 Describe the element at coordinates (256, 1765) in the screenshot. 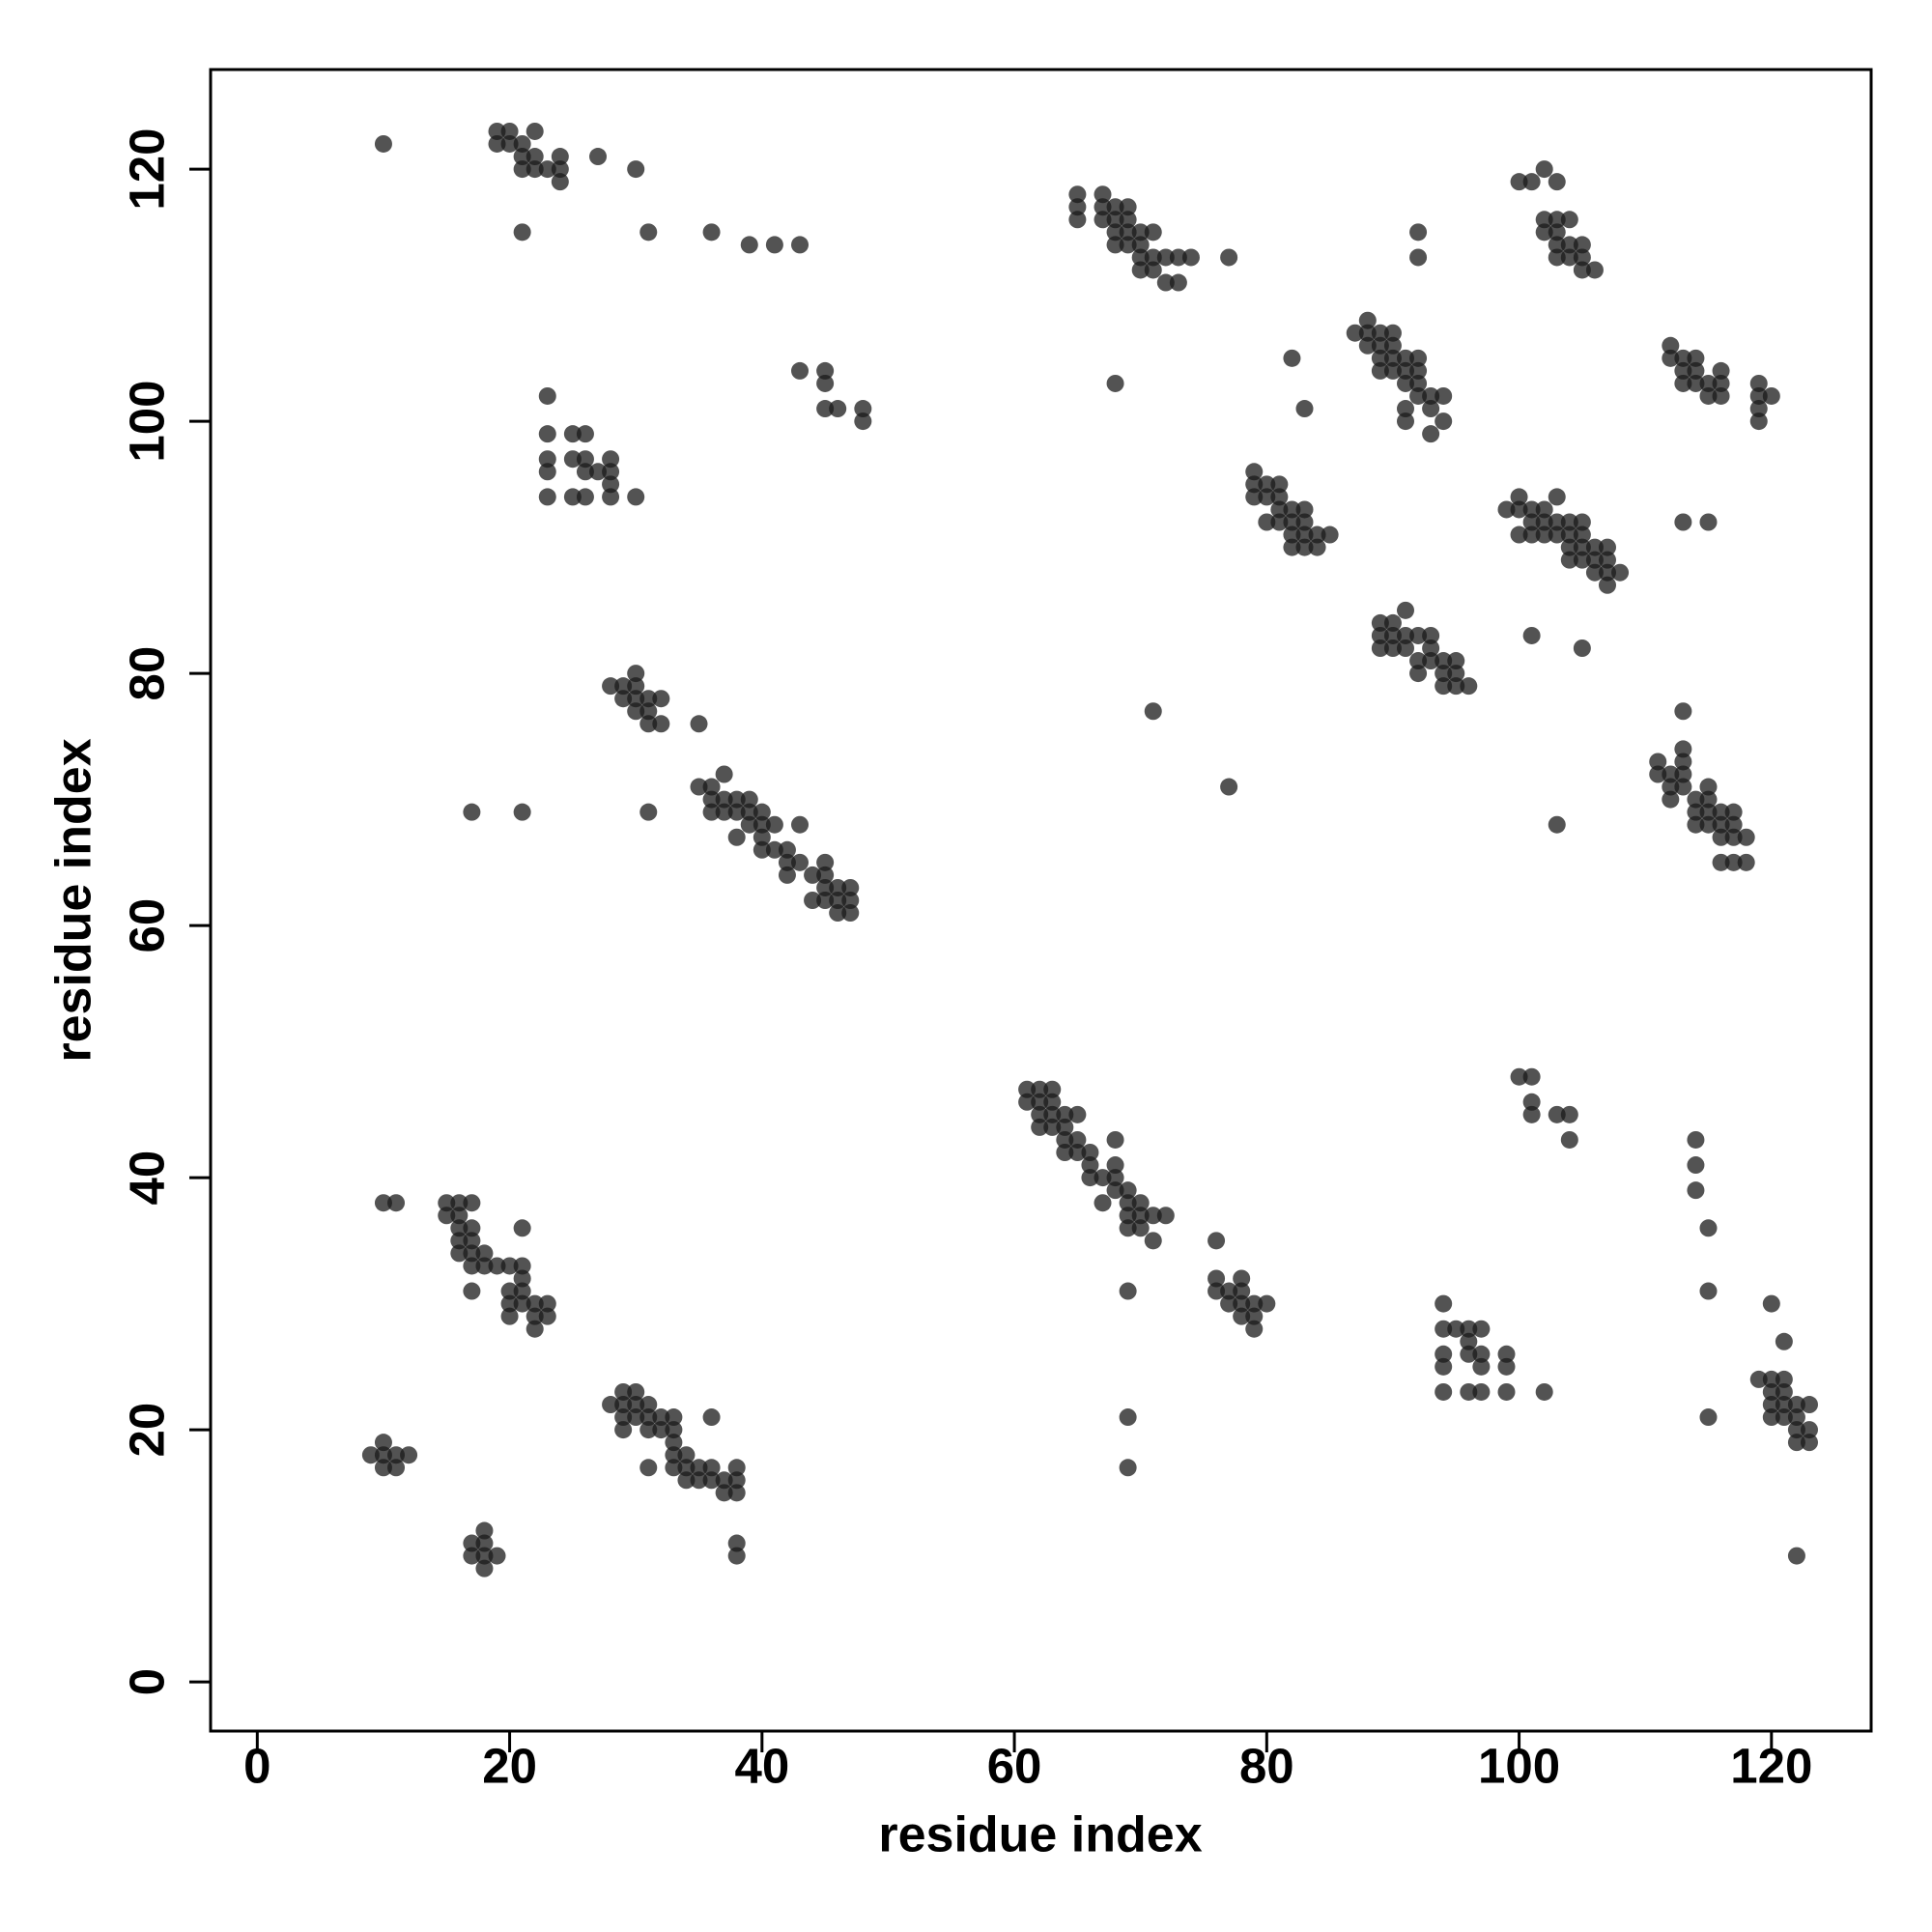

I see `x-tick-label: 0` at that location.